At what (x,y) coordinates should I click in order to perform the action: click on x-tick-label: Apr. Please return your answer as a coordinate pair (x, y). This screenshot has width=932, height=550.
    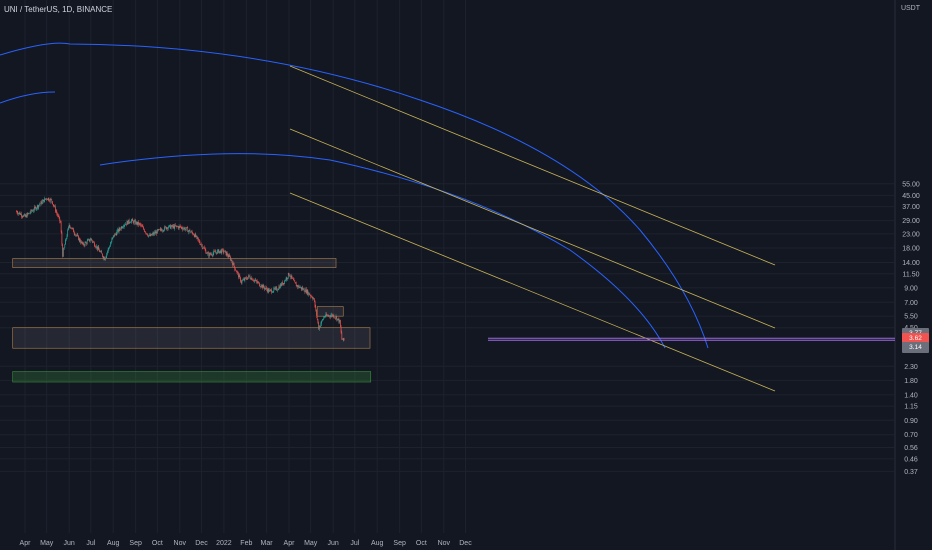
    Looking at the image, I should click on (26, 543).